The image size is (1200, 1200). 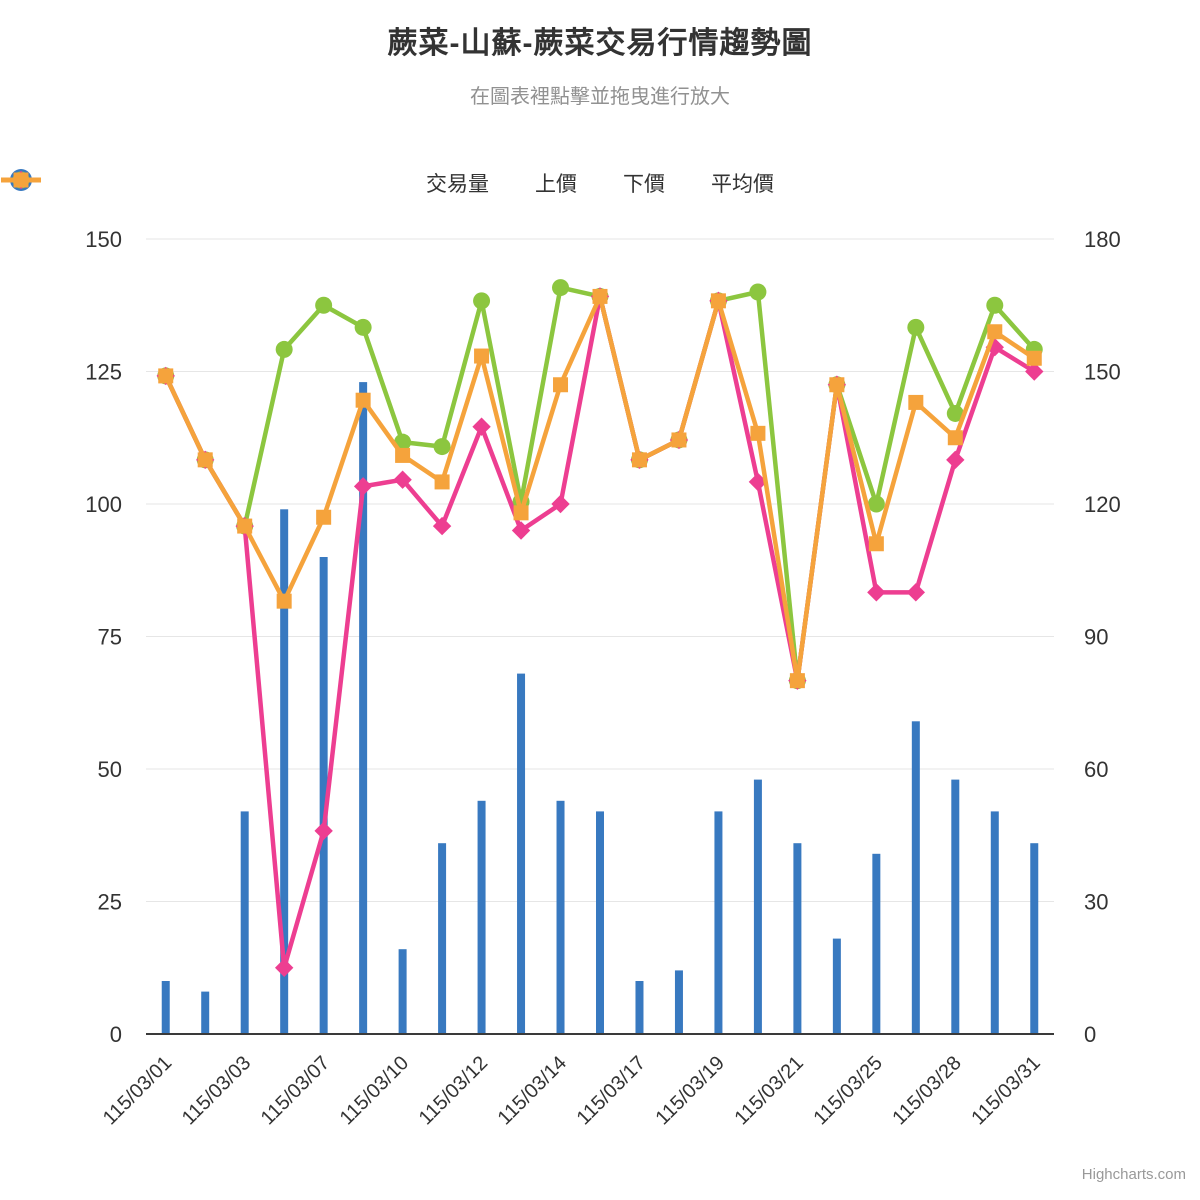 What do you see at coordinates (532, 1090) in the screenshot?
I see `x-axis-tick-label: 115/03/14` at bounding box center [532, 1090].